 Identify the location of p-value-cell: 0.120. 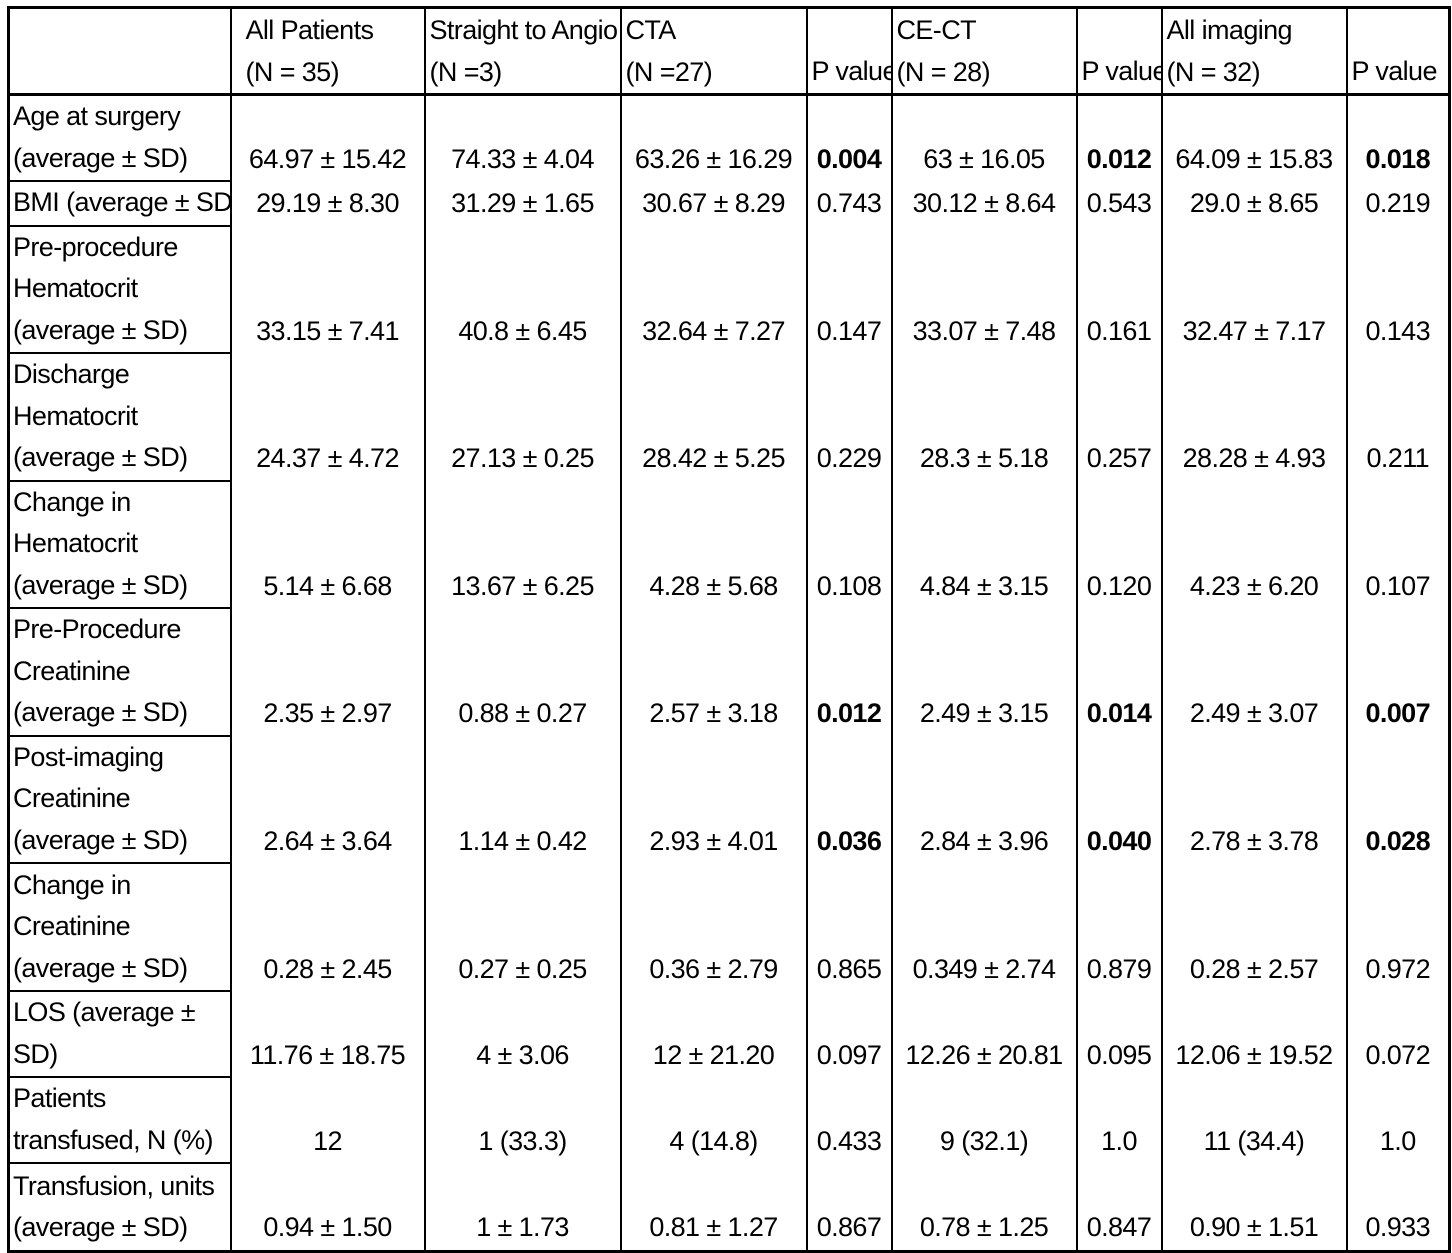
(1119, 544).